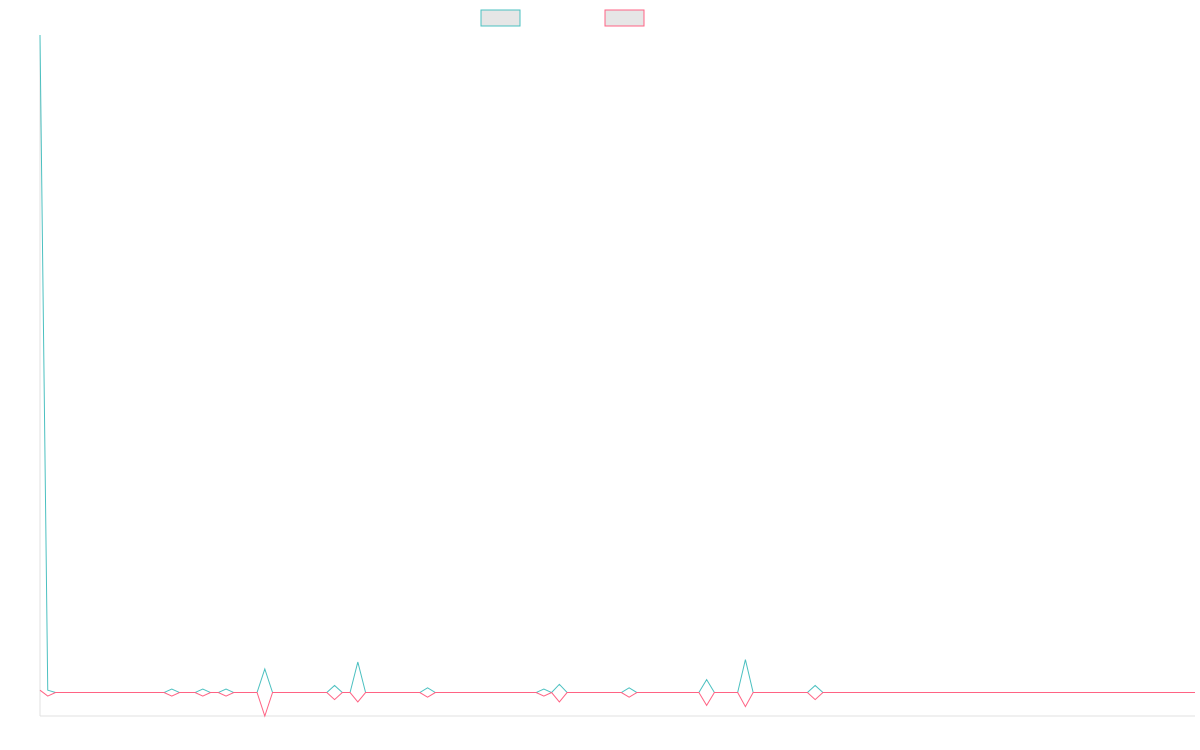  I want to click on line-series, so click(617, 703).